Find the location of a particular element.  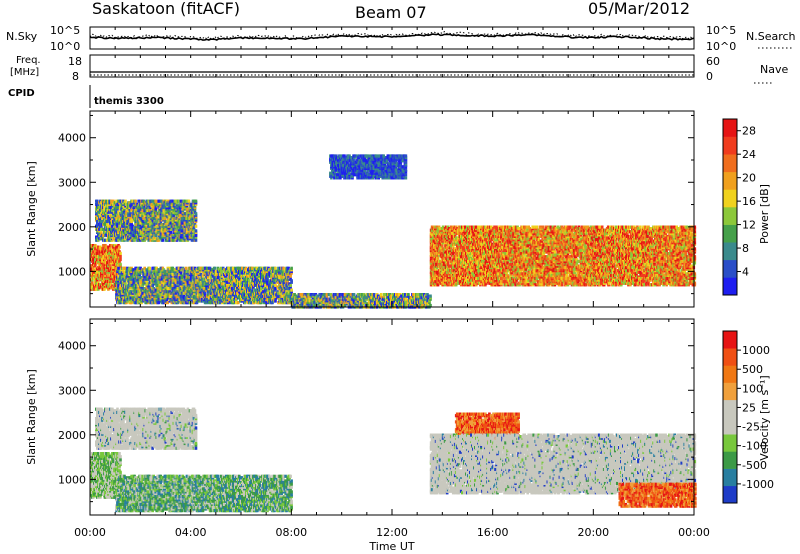

nave-label: Nave is located at coordinates (774, 69).